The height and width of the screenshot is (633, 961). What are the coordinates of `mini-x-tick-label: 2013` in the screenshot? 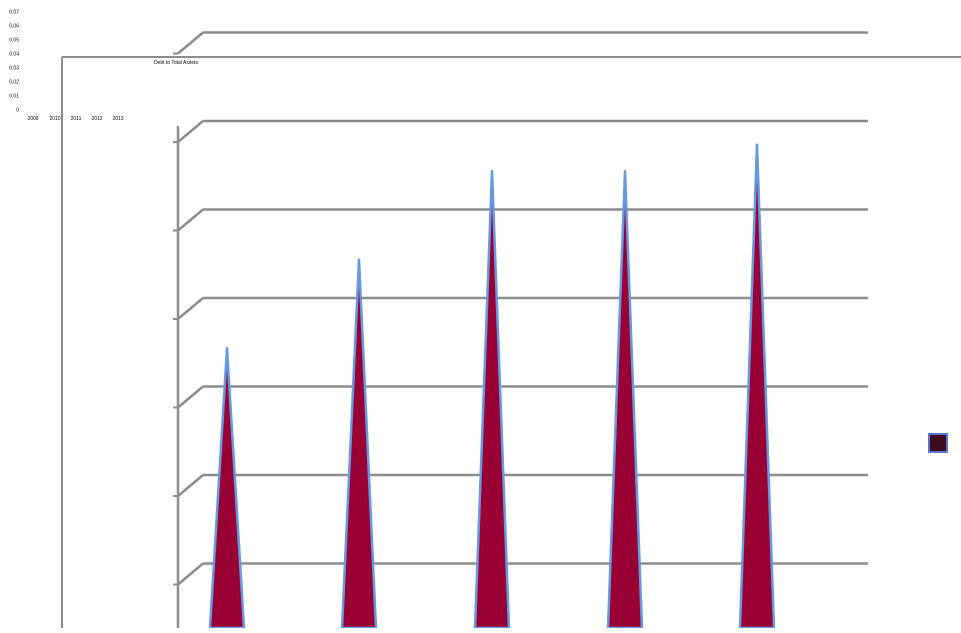 It's located at (117, 119).